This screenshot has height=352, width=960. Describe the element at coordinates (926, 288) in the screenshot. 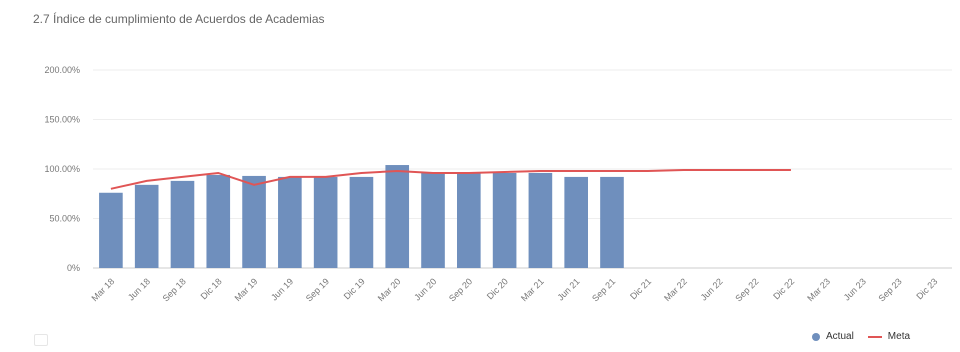

I see `x-tick-label: Dic 23` at that location.